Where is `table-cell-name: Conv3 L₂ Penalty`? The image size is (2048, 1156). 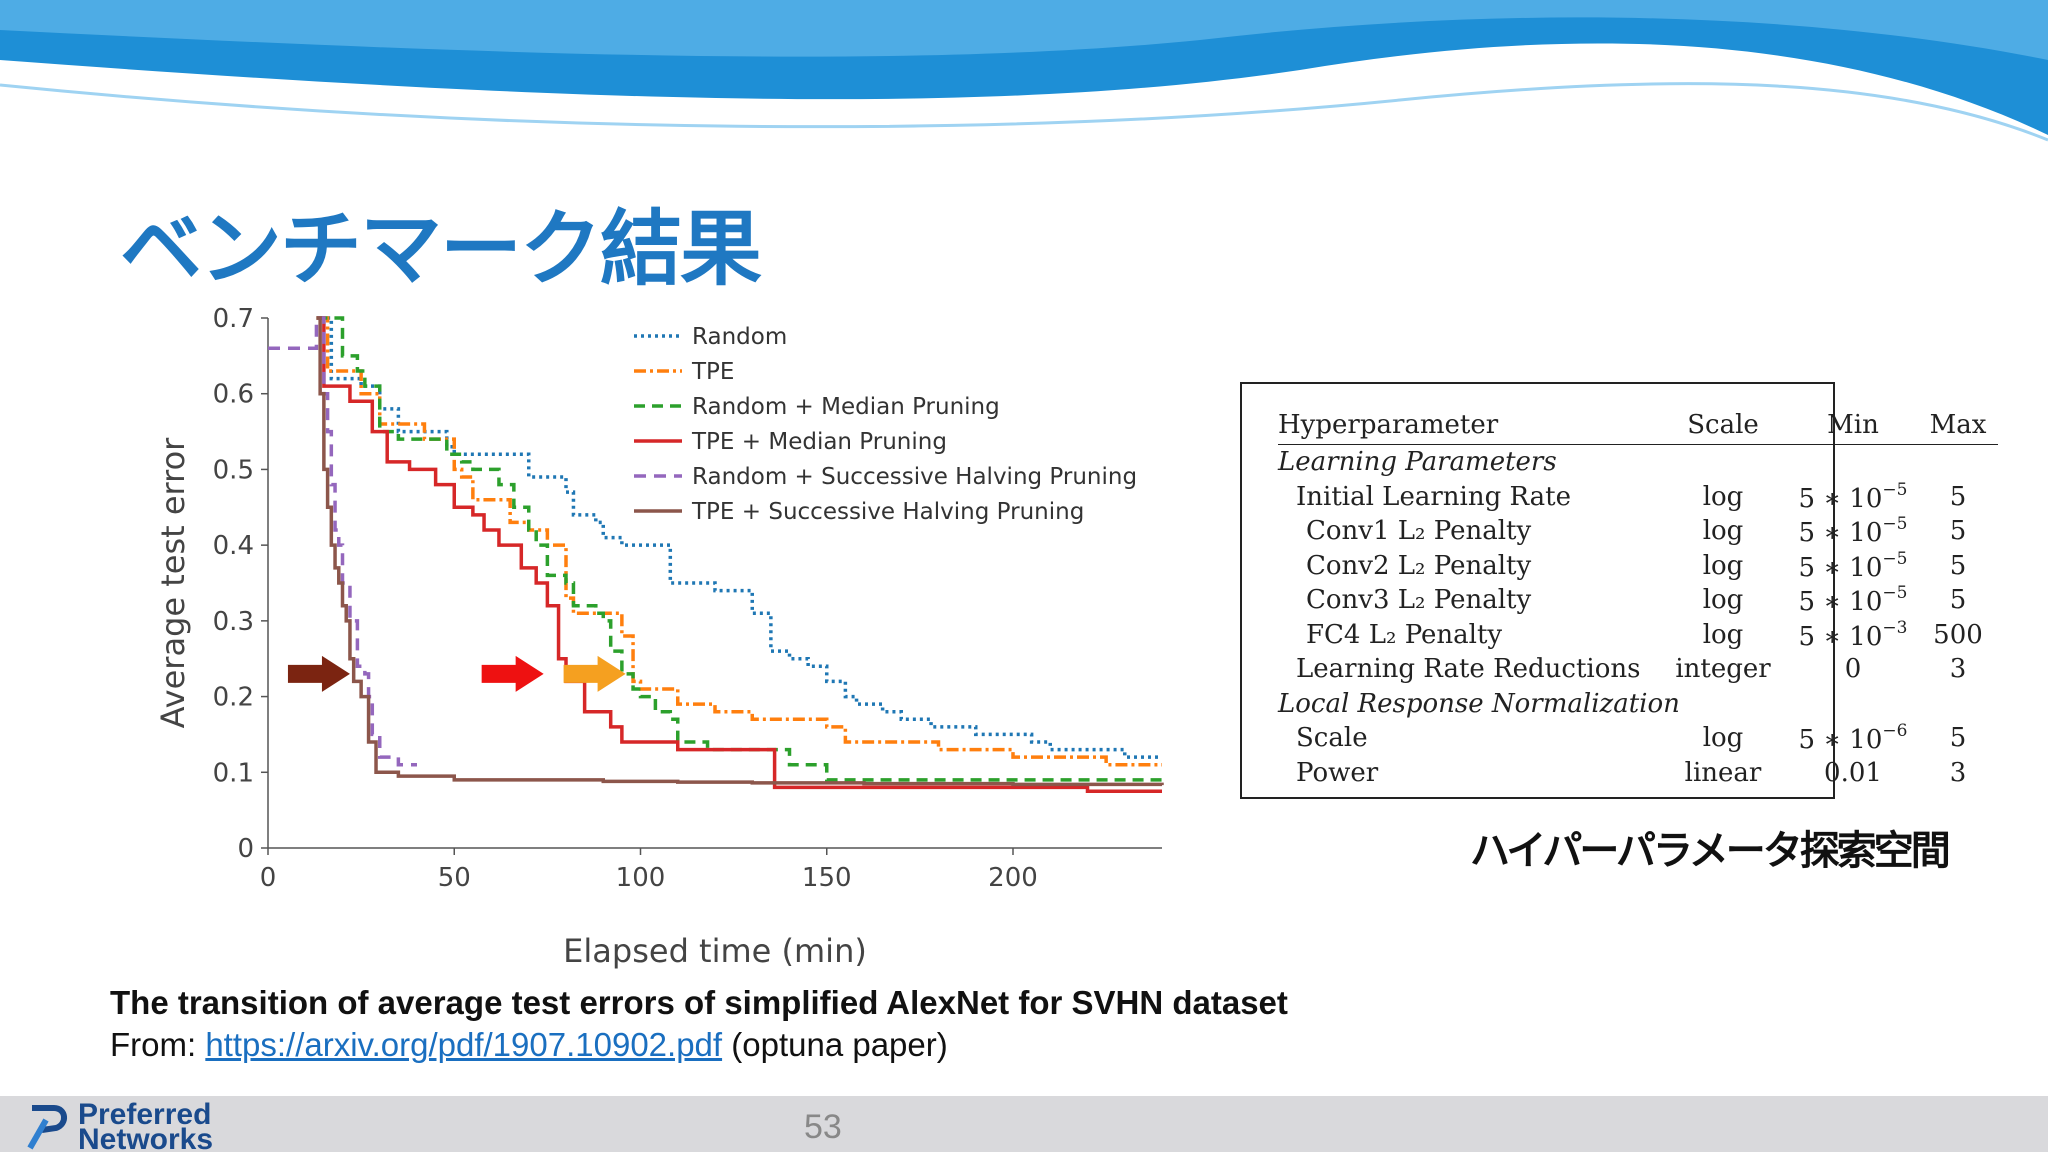
table-cell-name: Conv3 L₂ Penalty is located at coordinates (1468, 600).